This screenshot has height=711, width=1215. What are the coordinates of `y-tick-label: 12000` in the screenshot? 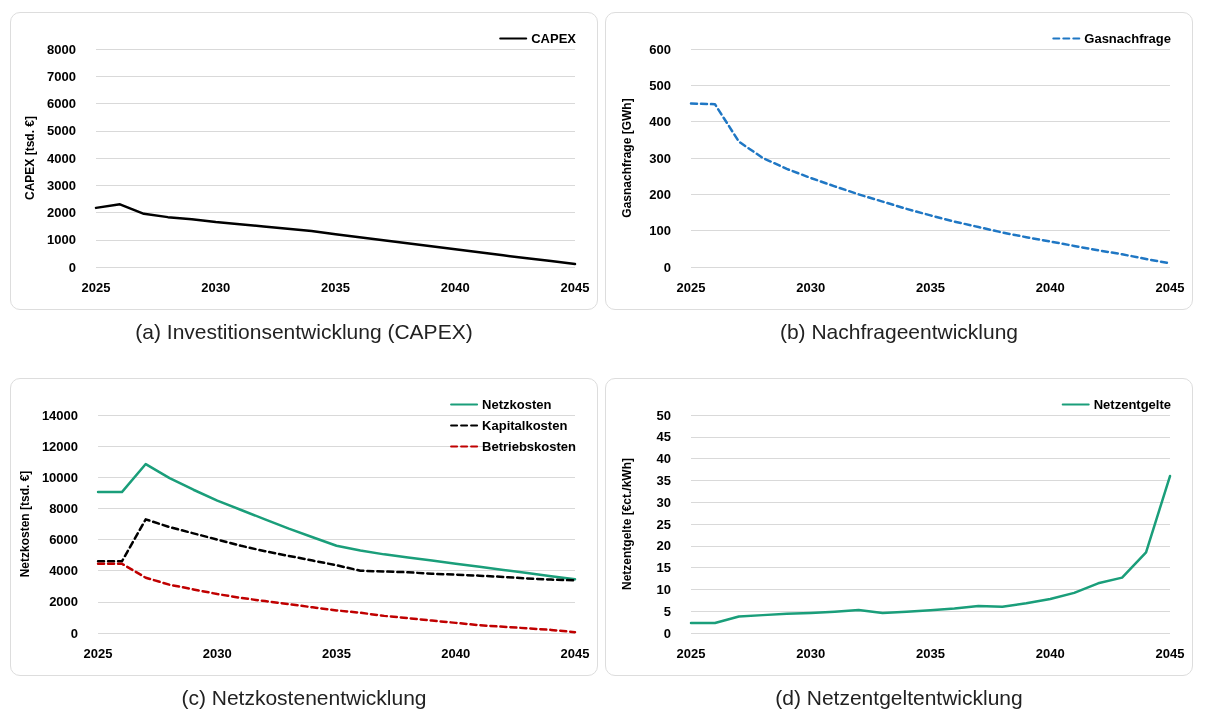 It's located at (60, 446).